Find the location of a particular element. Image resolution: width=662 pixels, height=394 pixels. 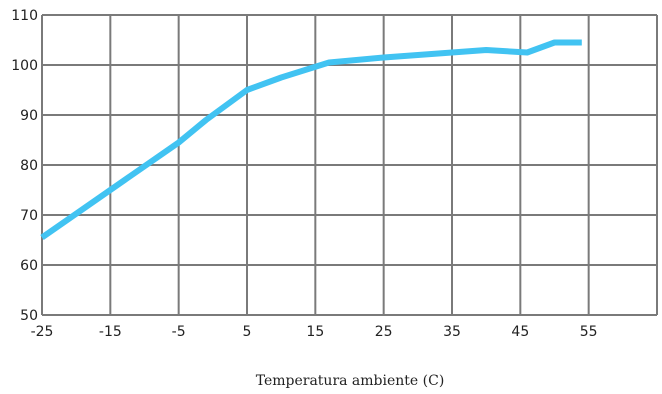

y-tick-label: 80 is located at coordinates (29, 166).